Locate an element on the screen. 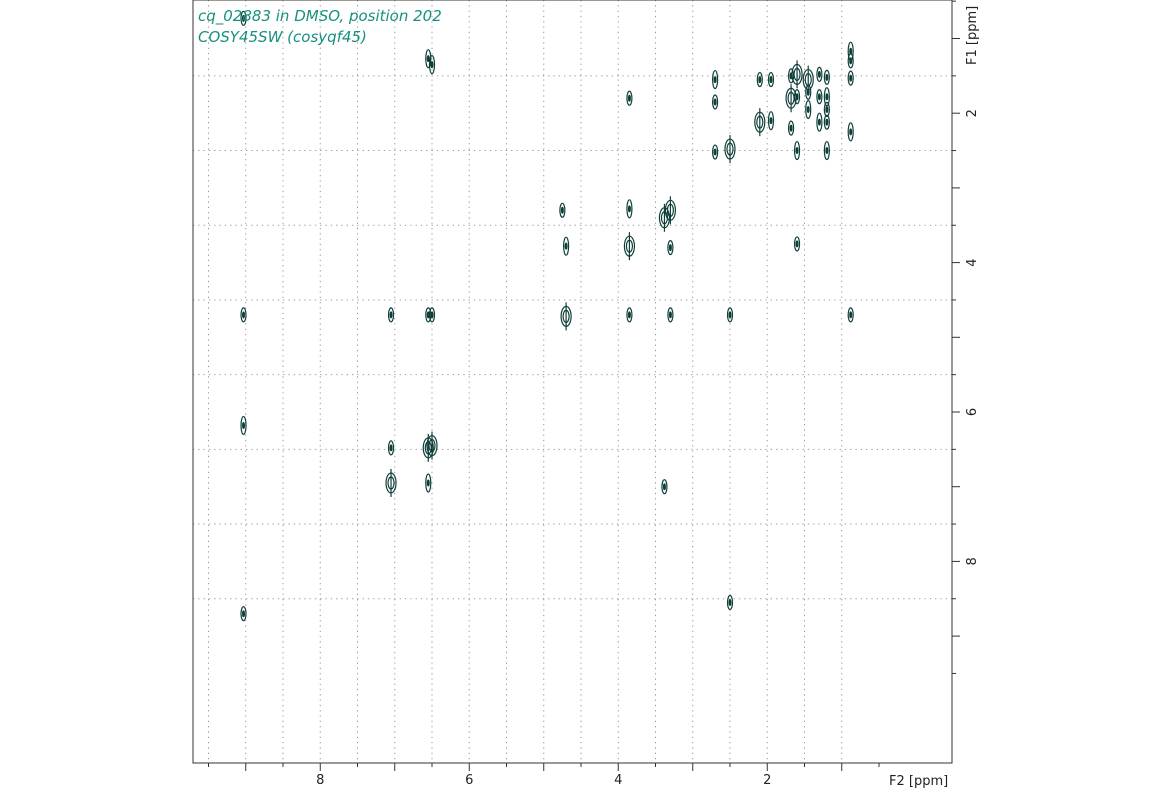 The height and width of the screenshot is (793, 1169). title-line-1: cq_02883 in DMSO, position 202 is located at coordinates (320, 16).